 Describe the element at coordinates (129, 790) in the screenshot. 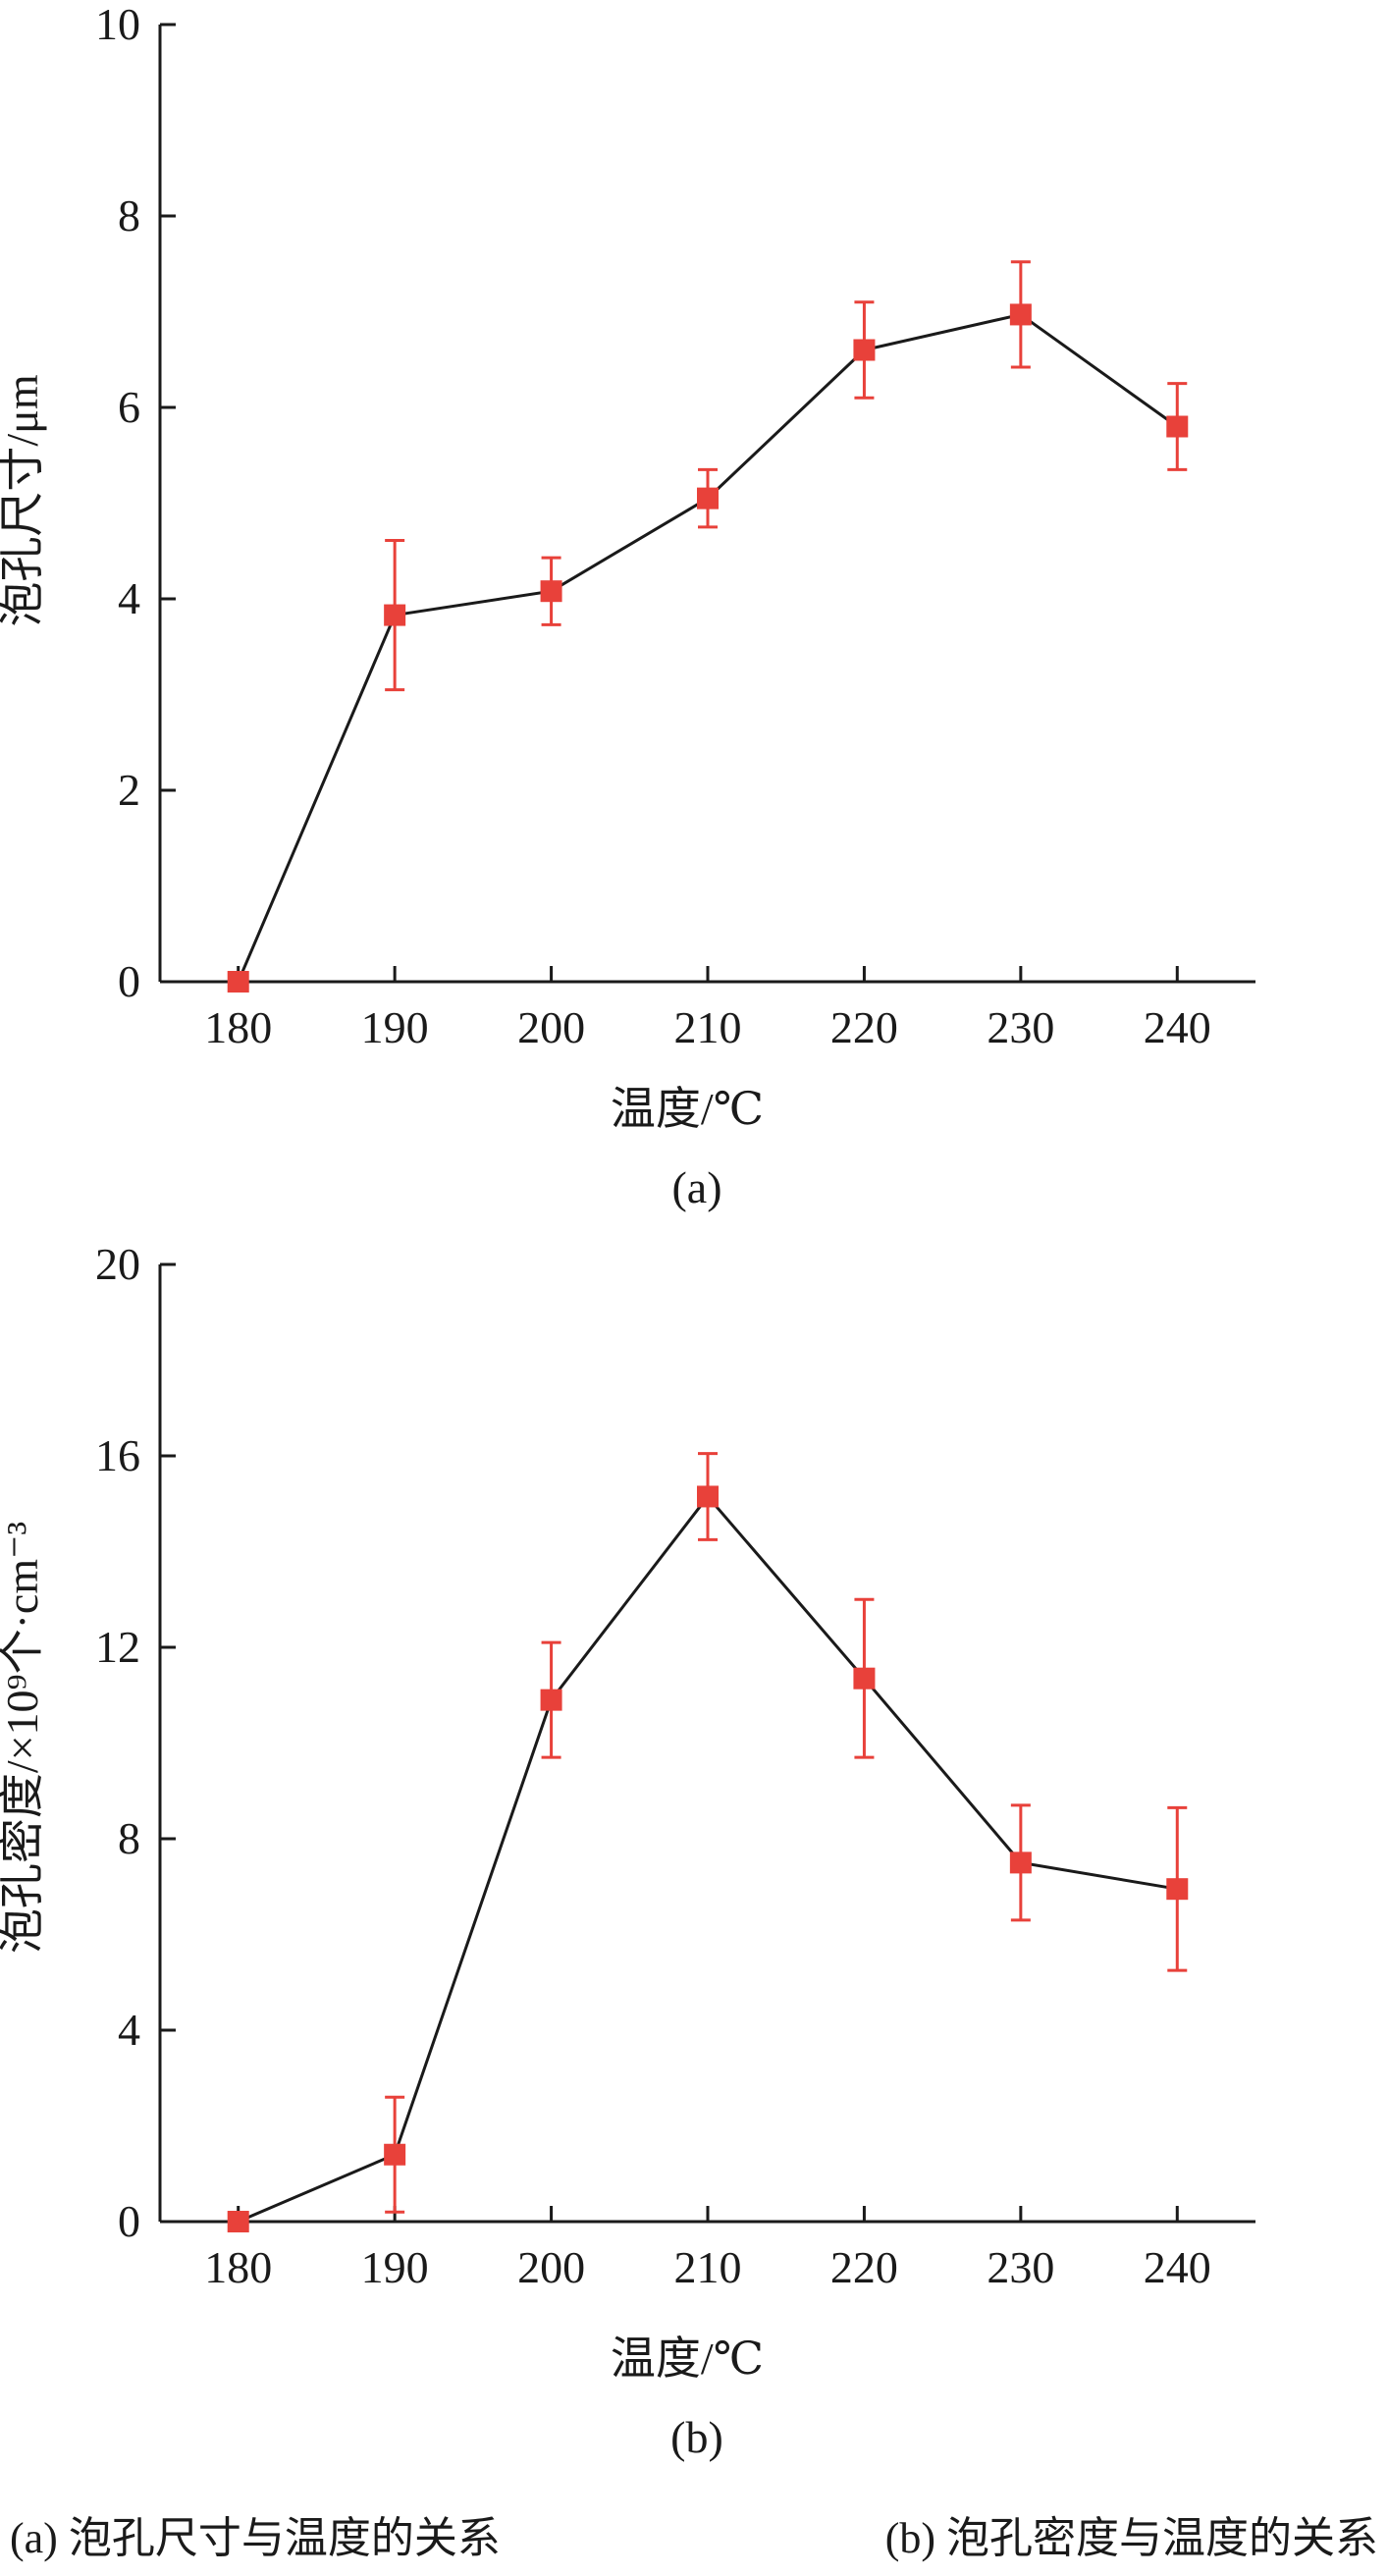

I see `panel-a-y-tick-label: 2` at that location.